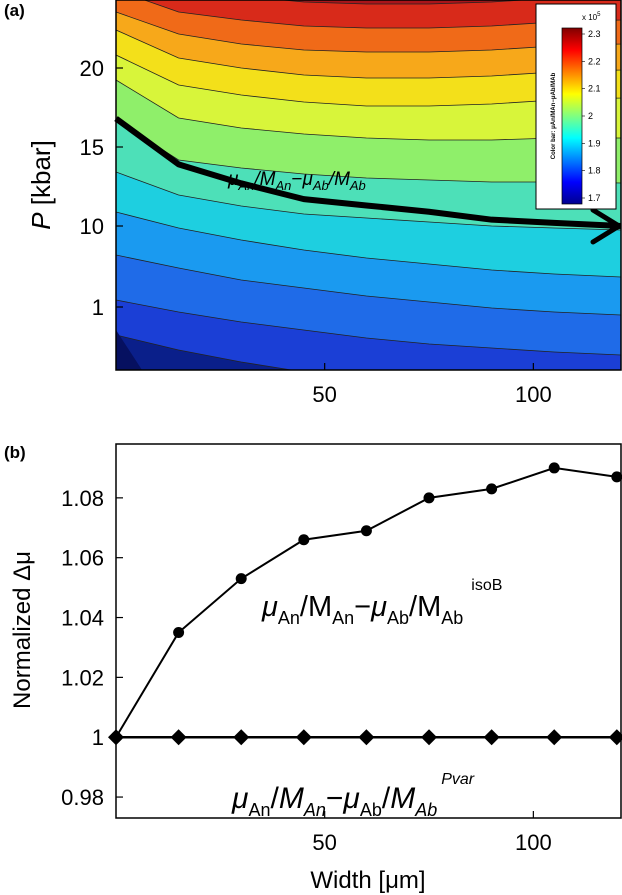 The height and width of the screenshot is (895, 622). I want to click on panel-a-y-label: P [kbar], so click(41, 185).